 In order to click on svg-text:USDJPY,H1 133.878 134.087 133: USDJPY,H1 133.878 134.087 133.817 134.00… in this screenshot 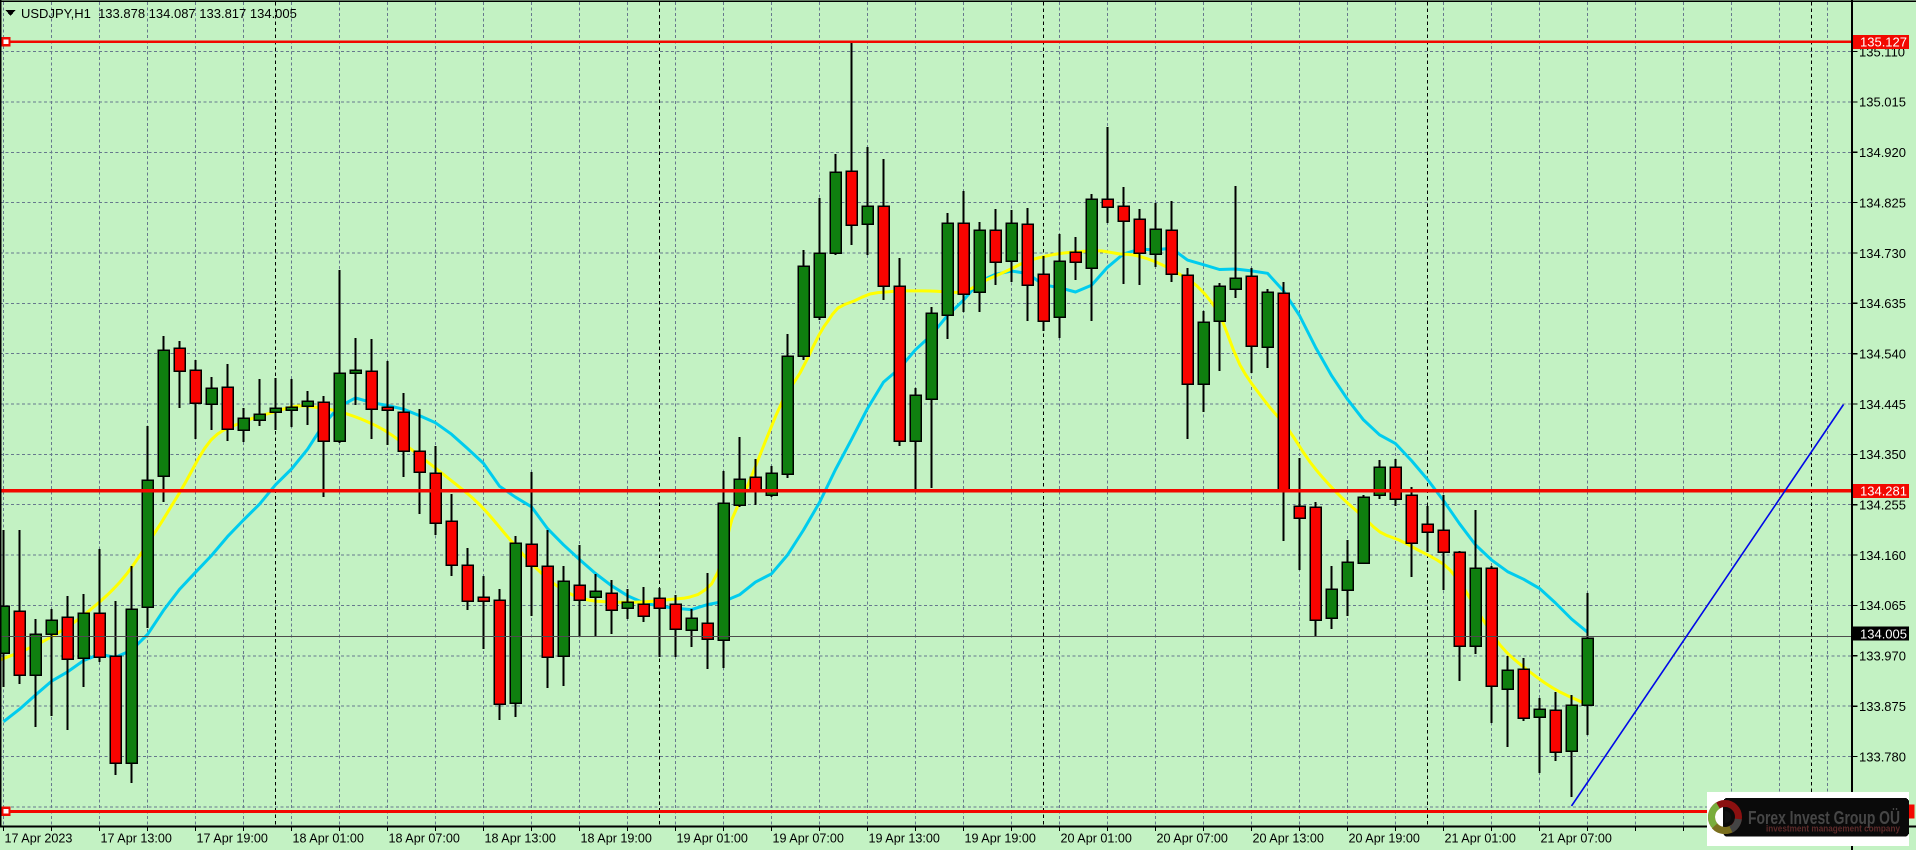, I will do `click(159, 13)`.